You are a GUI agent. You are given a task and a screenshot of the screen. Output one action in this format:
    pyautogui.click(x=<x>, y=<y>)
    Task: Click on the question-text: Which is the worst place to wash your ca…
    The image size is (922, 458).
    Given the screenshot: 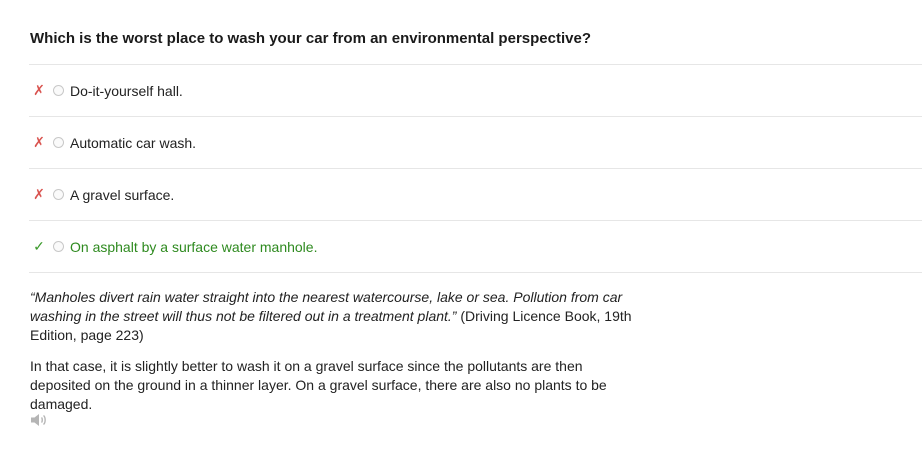 What is the action you would take?
    pyautogui.click(x=310, y=38)
    